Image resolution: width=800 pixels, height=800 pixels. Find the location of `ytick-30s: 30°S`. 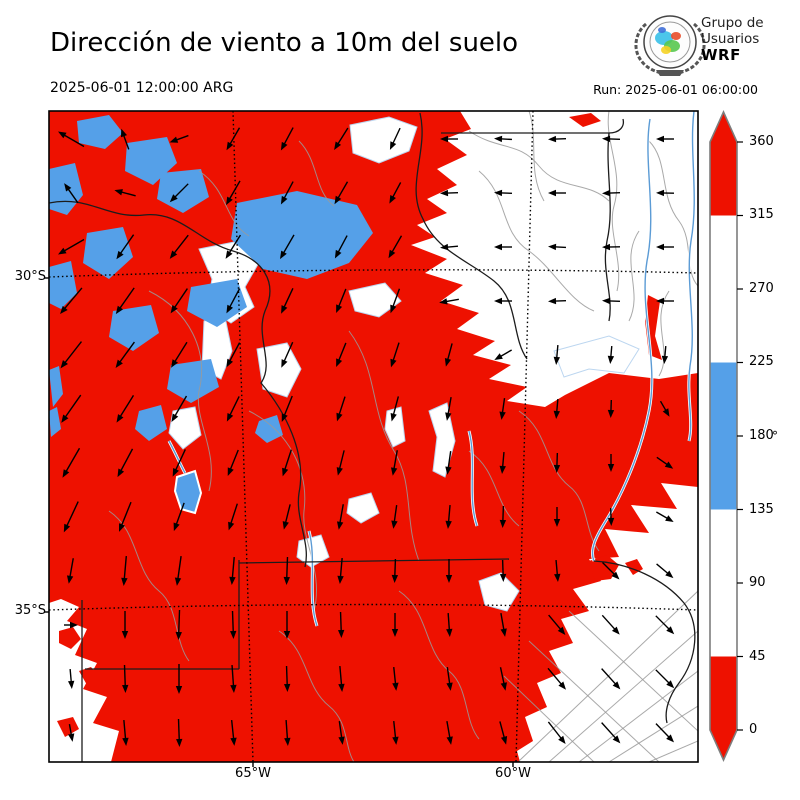

ytick-30s: 30°S is located at coordinates (30, 276).